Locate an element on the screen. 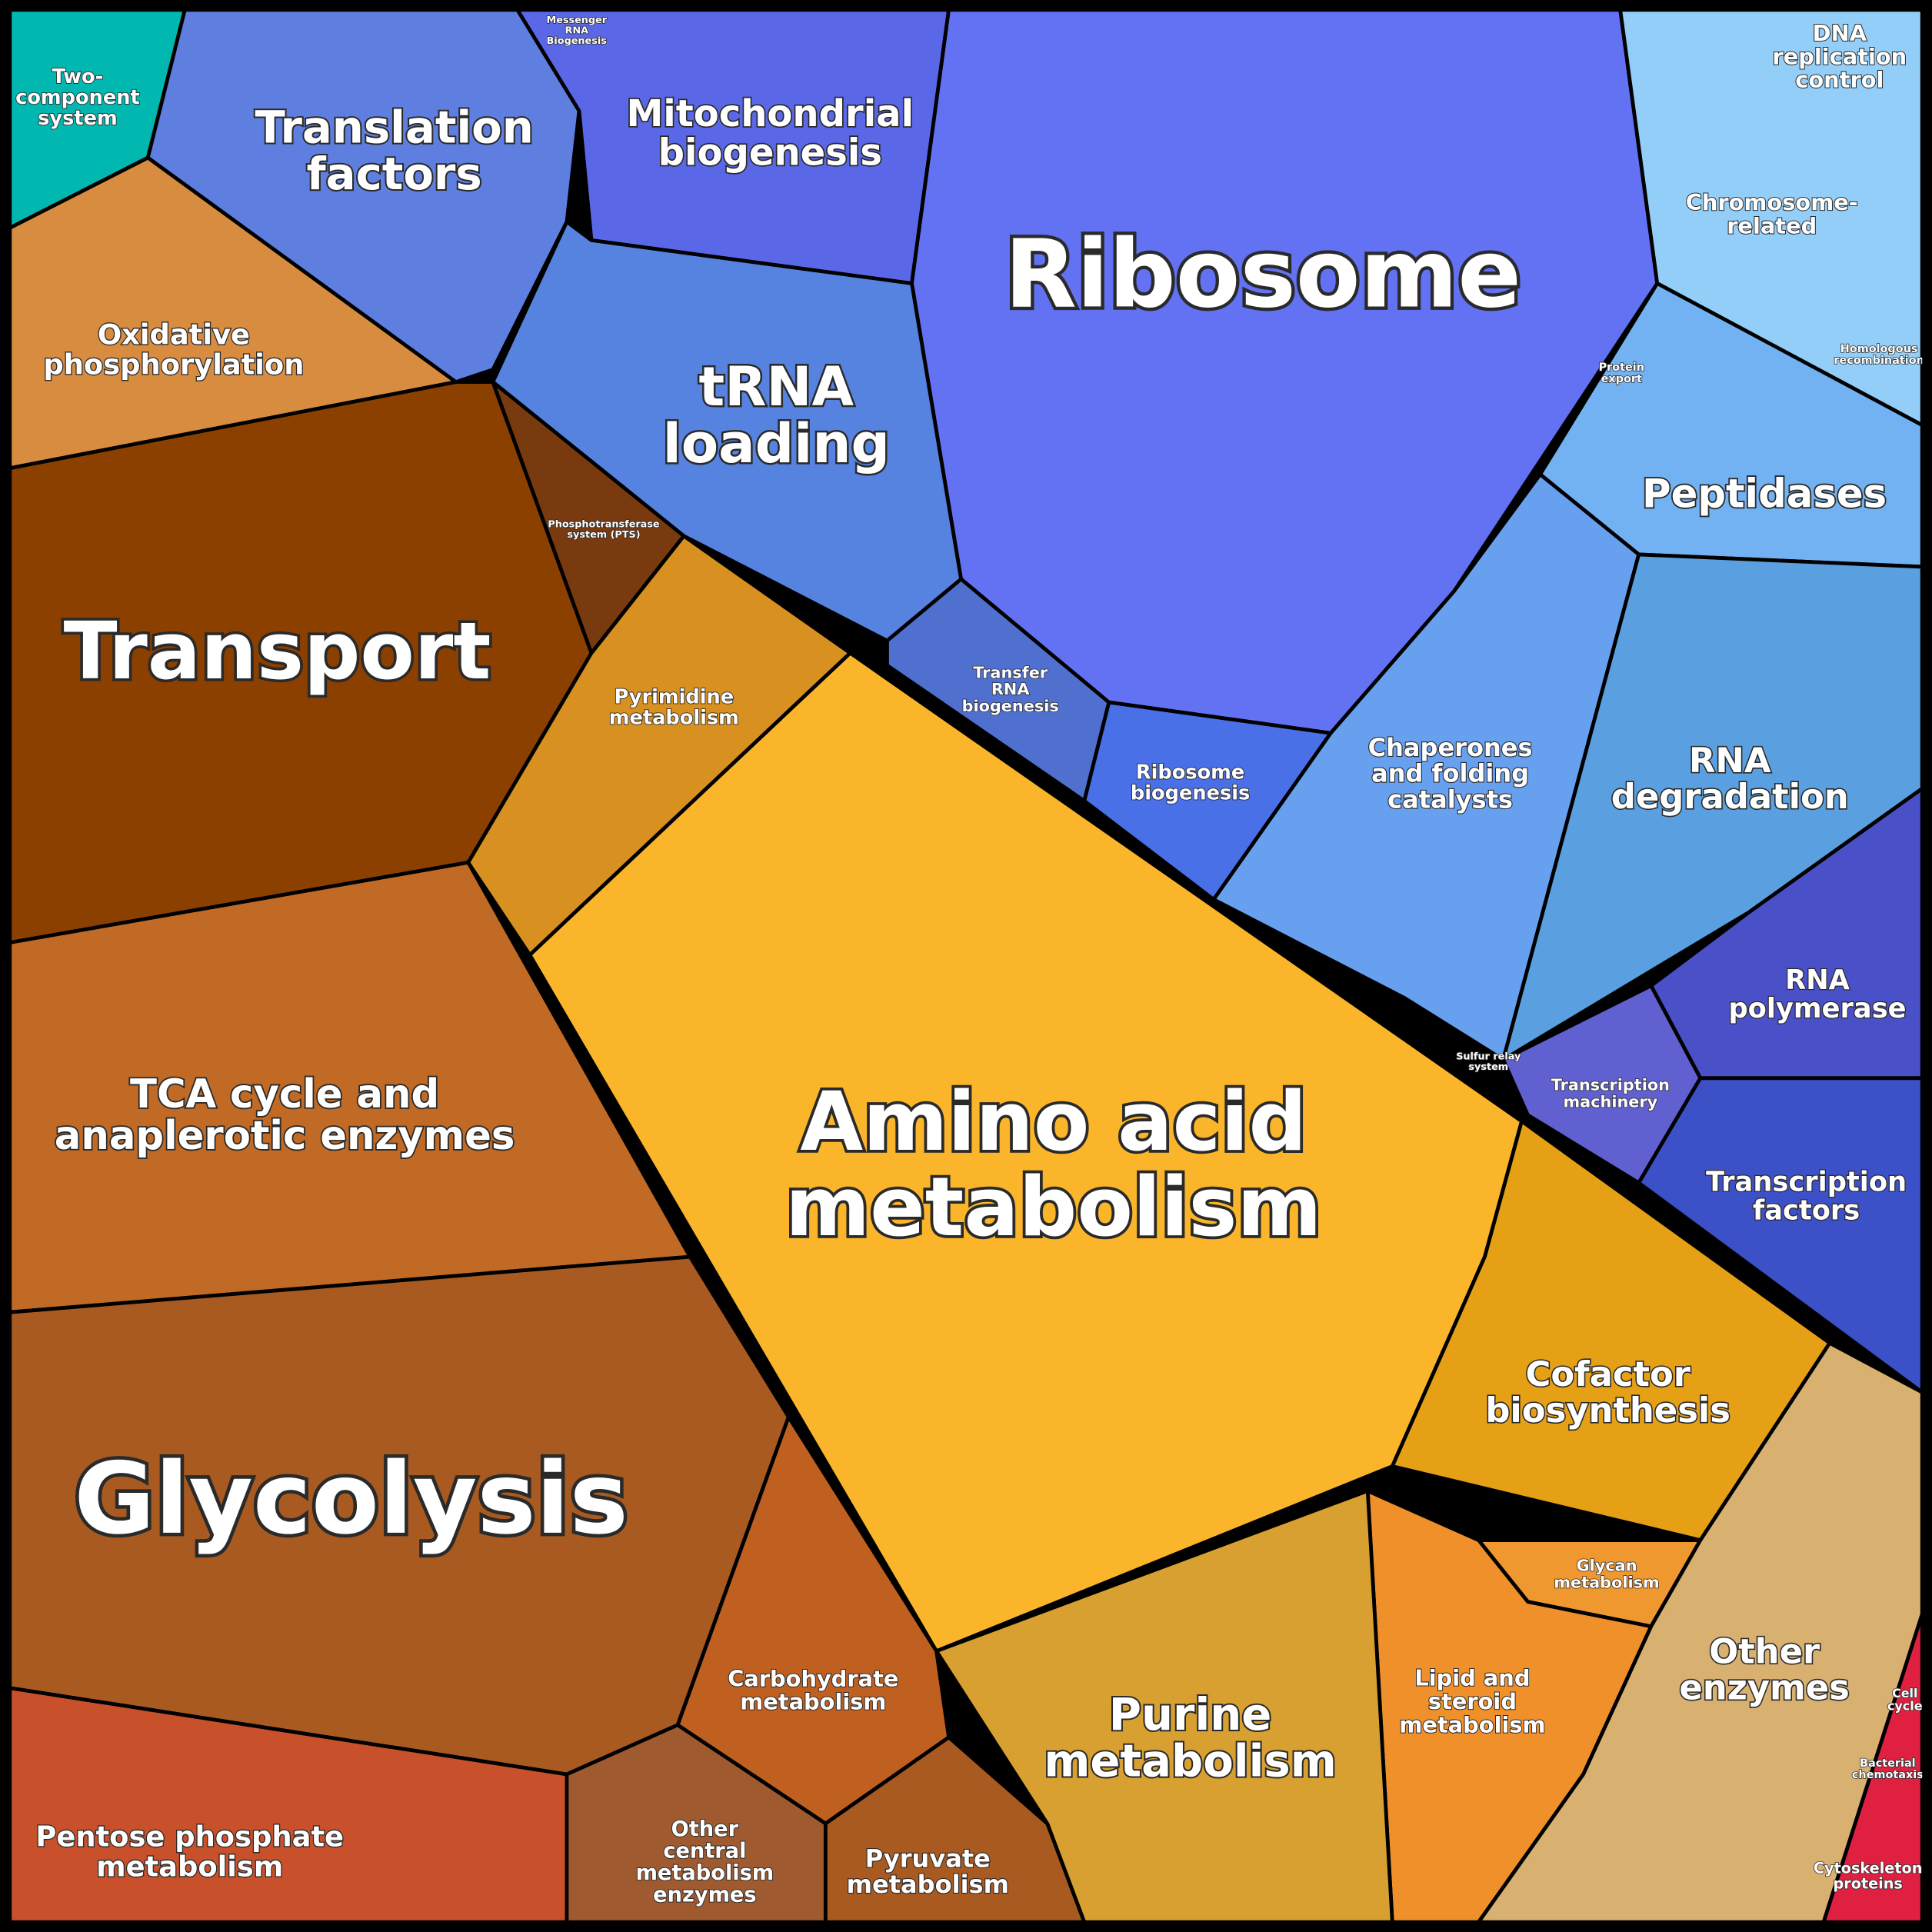 The height and width of the screenshot is (1932, 1932). region-label: Cofactor is located at coordinates (1607, 1374).